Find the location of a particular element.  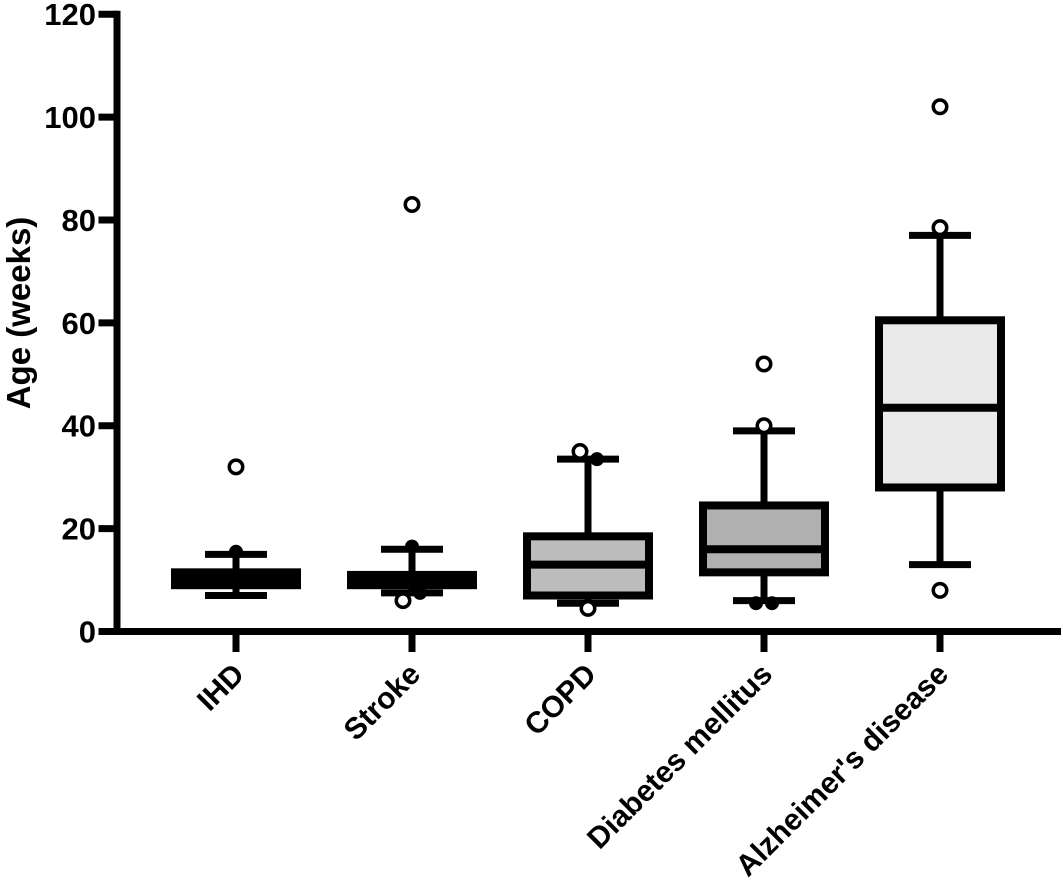

y-tick-label-60: 60 is located at coordinates (79, 323).